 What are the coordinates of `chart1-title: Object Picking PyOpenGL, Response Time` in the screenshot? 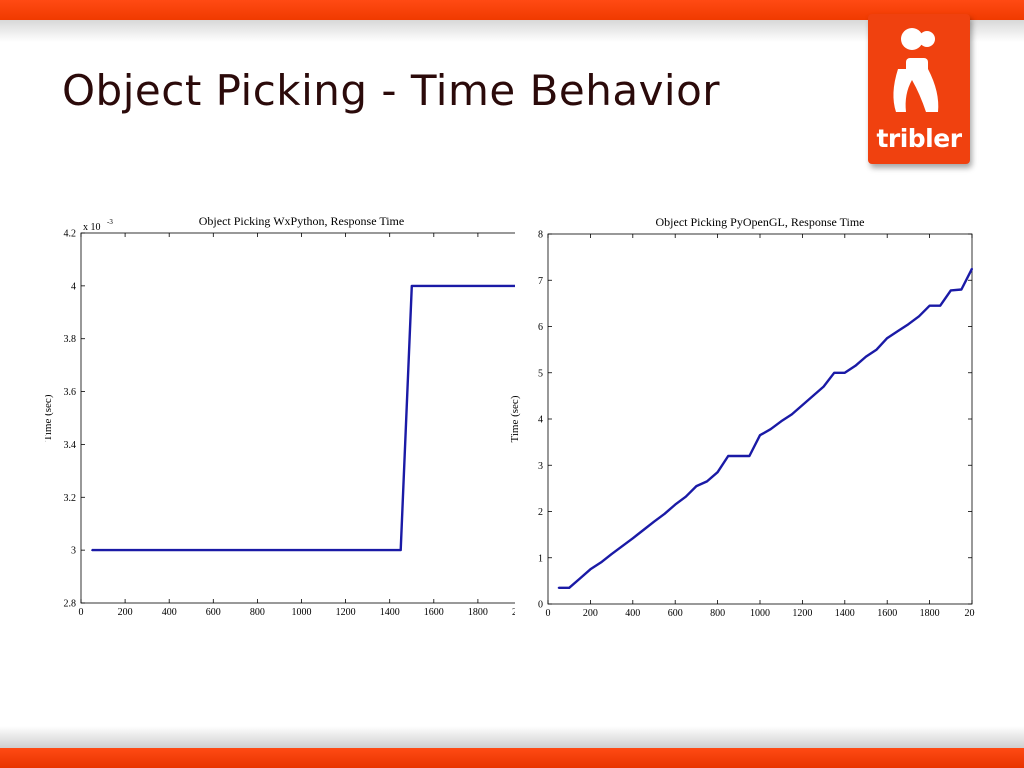 It's located at (760, 222).